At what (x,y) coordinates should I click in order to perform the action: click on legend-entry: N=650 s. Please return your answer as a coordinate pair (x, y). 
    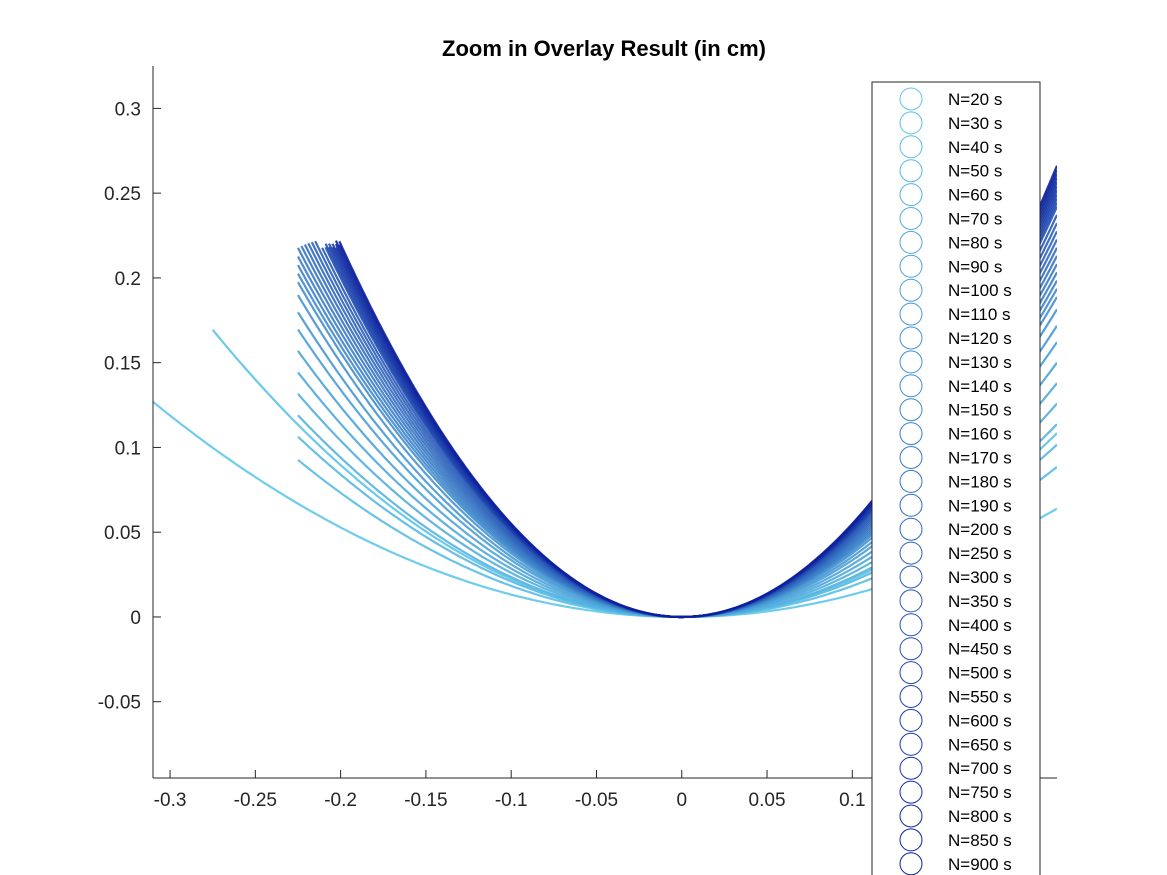
    Looking at the image, I should click on (980, 744).